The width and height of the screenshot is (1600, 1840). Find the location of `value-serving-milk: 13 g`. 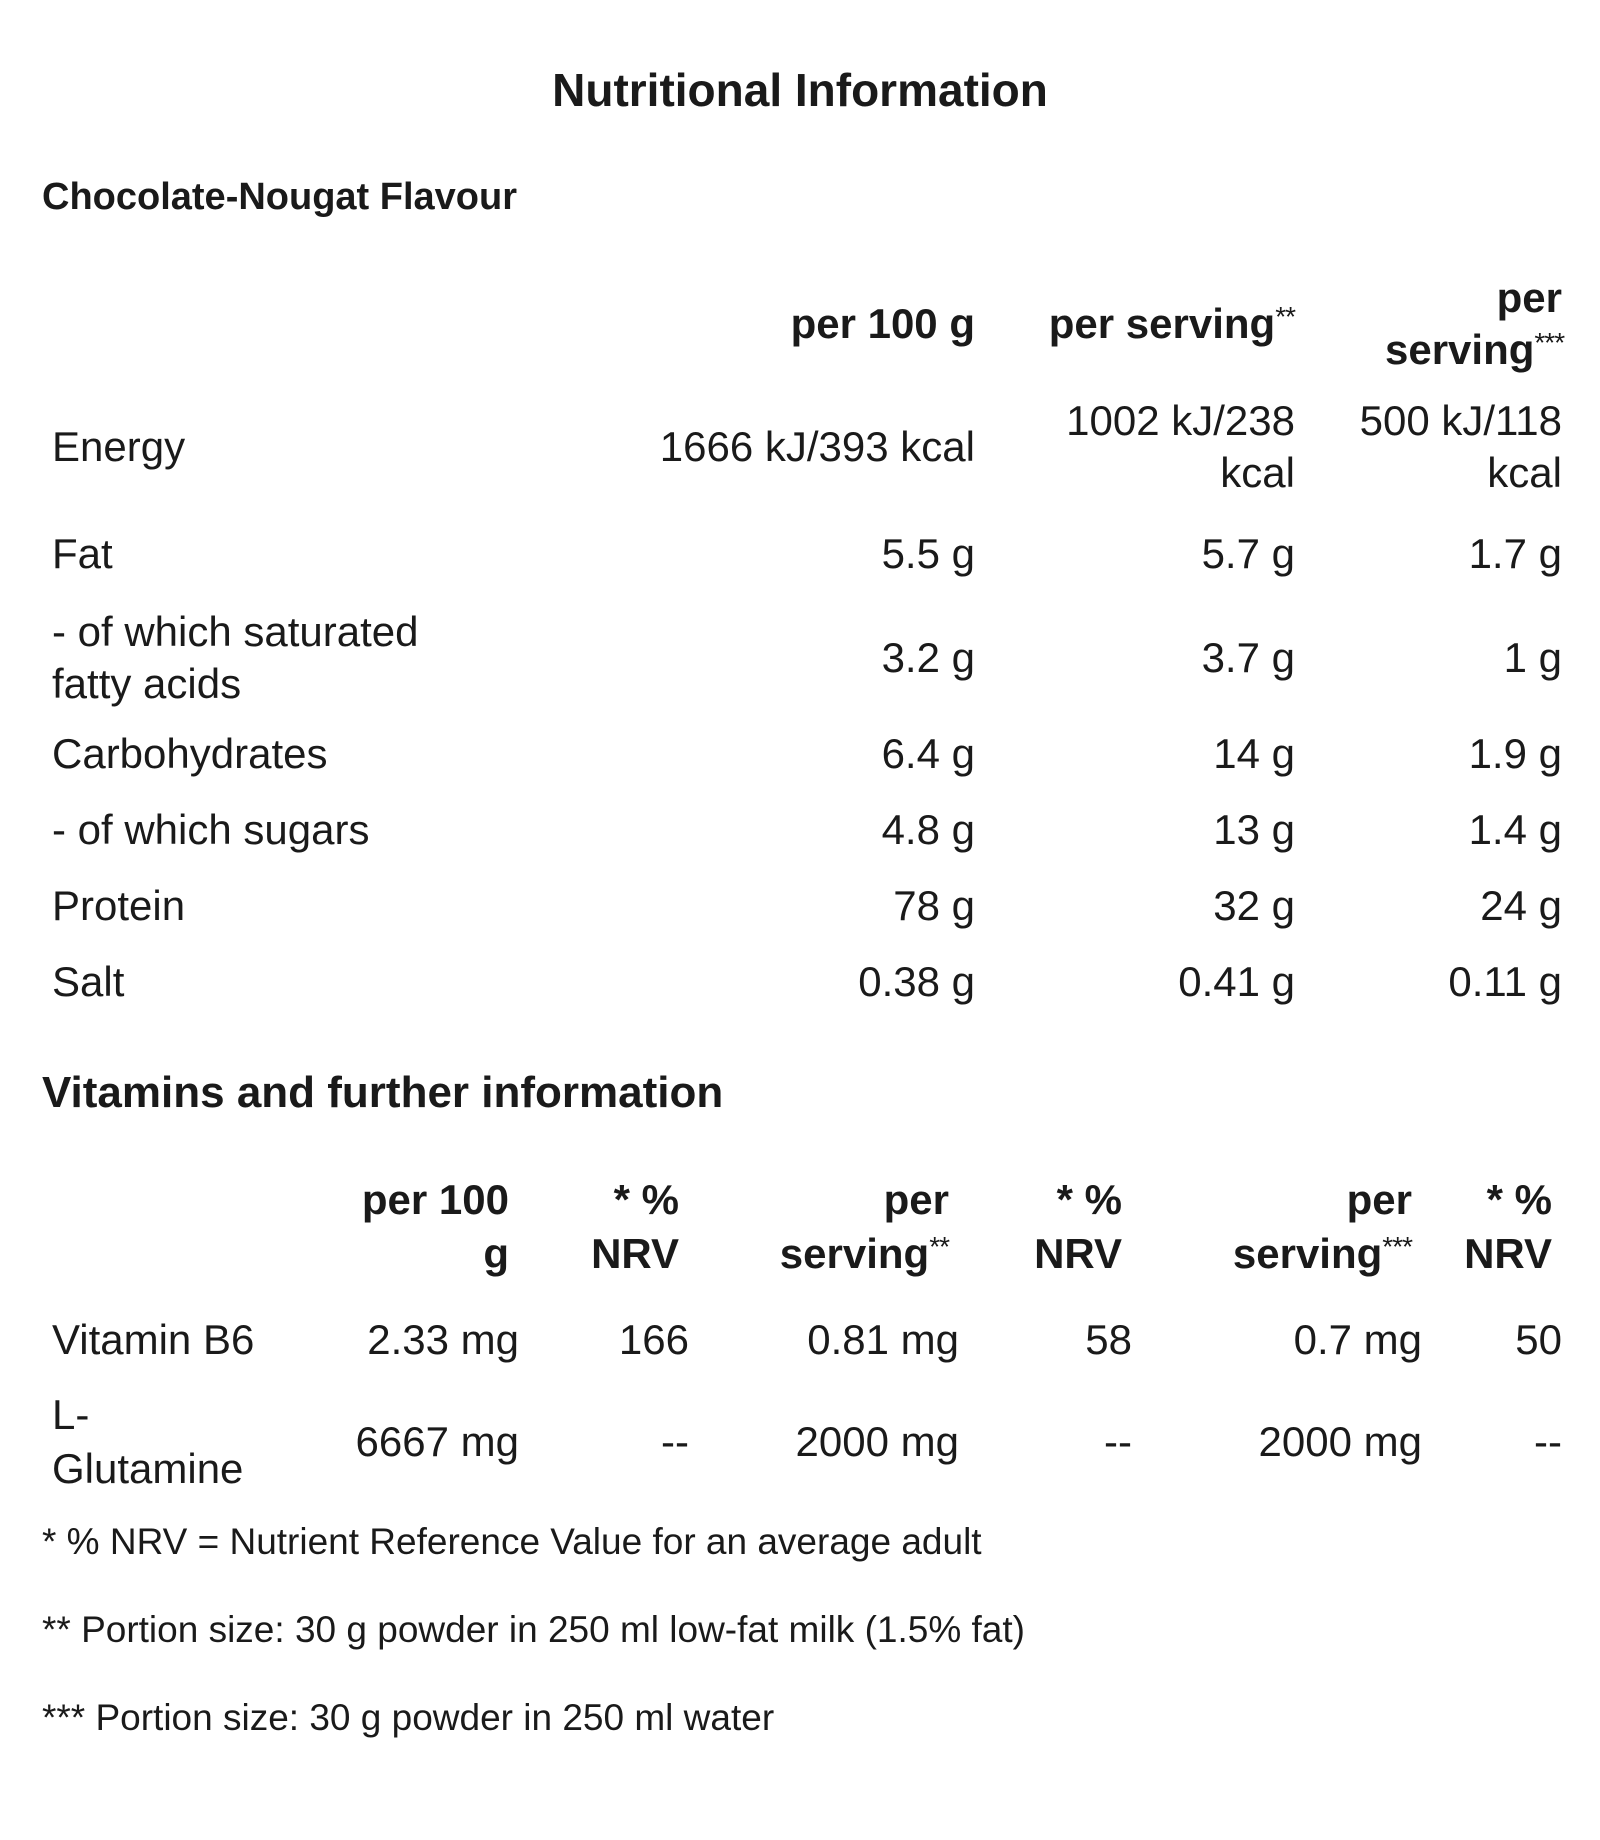

value-serving-milk: 13 g is located at coordinates (1254, 829).